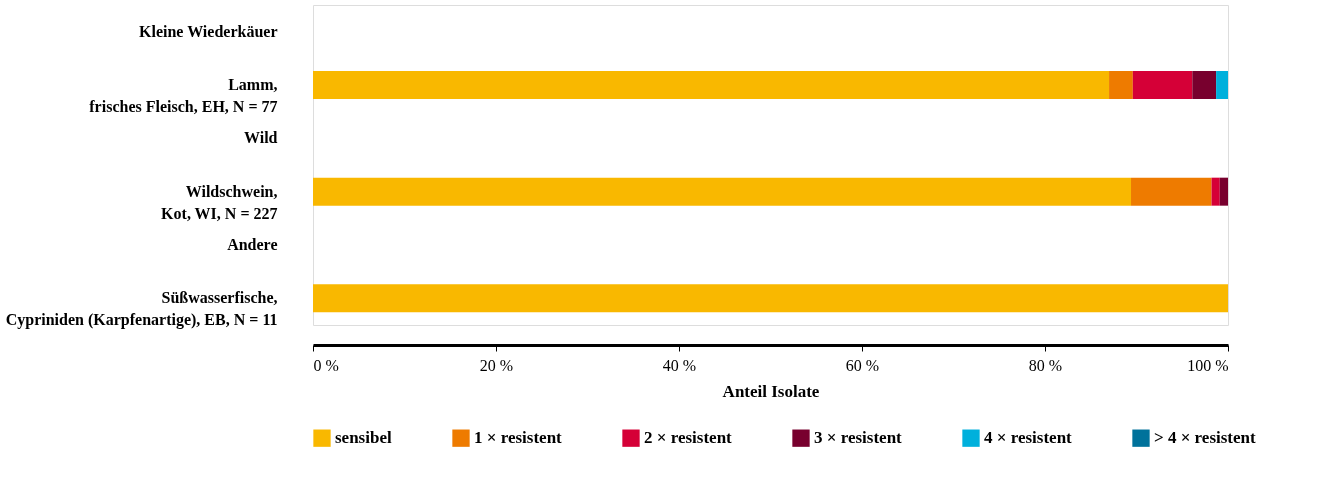 This screenshot has height=495, width=1321. Describe the element at coordinates (183, 95) in the screenshot. I see `y-tick-label: Lamm, frisches Fleisch, EH, N = 77` at that location.